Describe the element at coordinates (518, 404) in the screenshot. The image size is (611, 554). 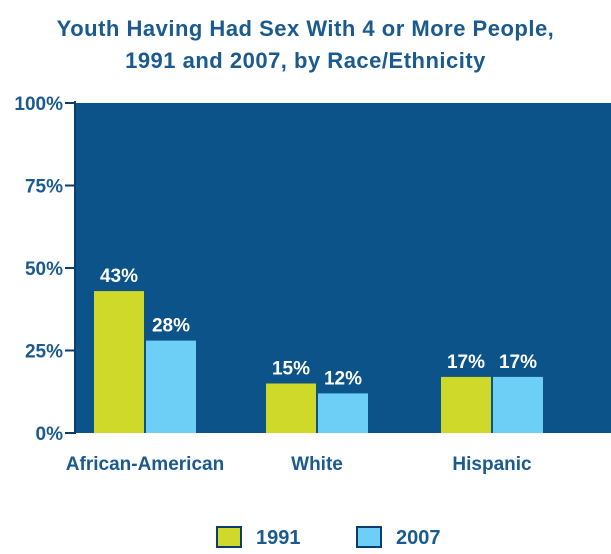
I see `bar-2007-hispanic` at that location.